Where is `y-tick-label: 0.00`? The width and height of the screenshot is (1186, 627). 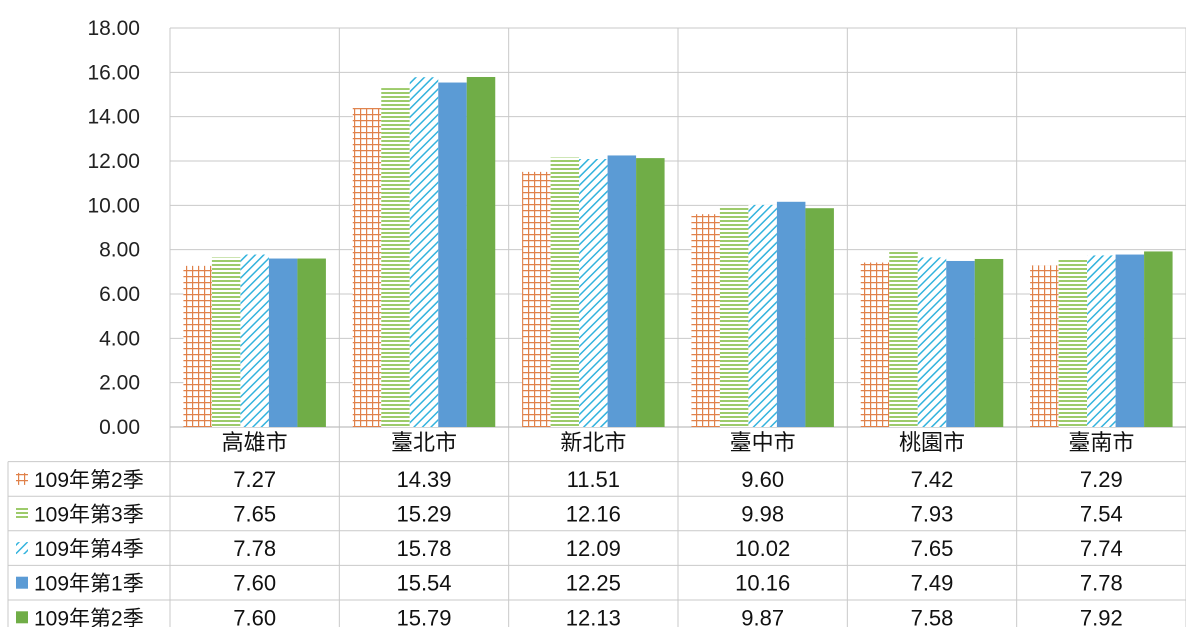 y-tick-label: 0.00 is located at coordinates (119, 427).